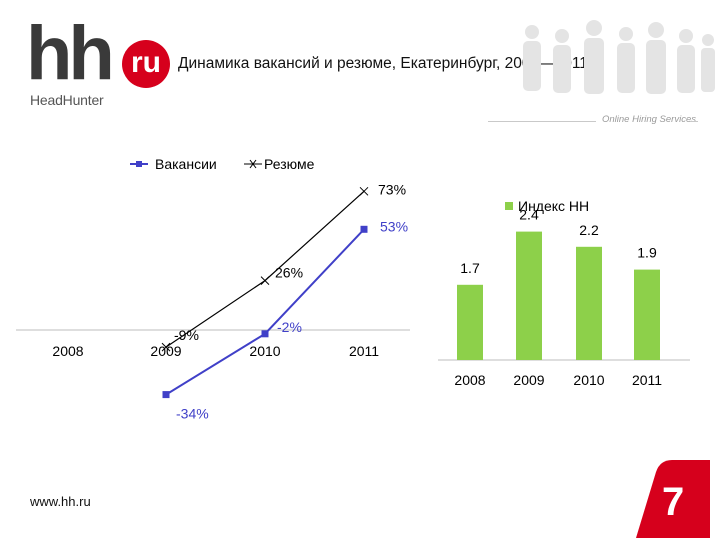  I want to click on index-bar-label: 1.7, so click(470, 268).